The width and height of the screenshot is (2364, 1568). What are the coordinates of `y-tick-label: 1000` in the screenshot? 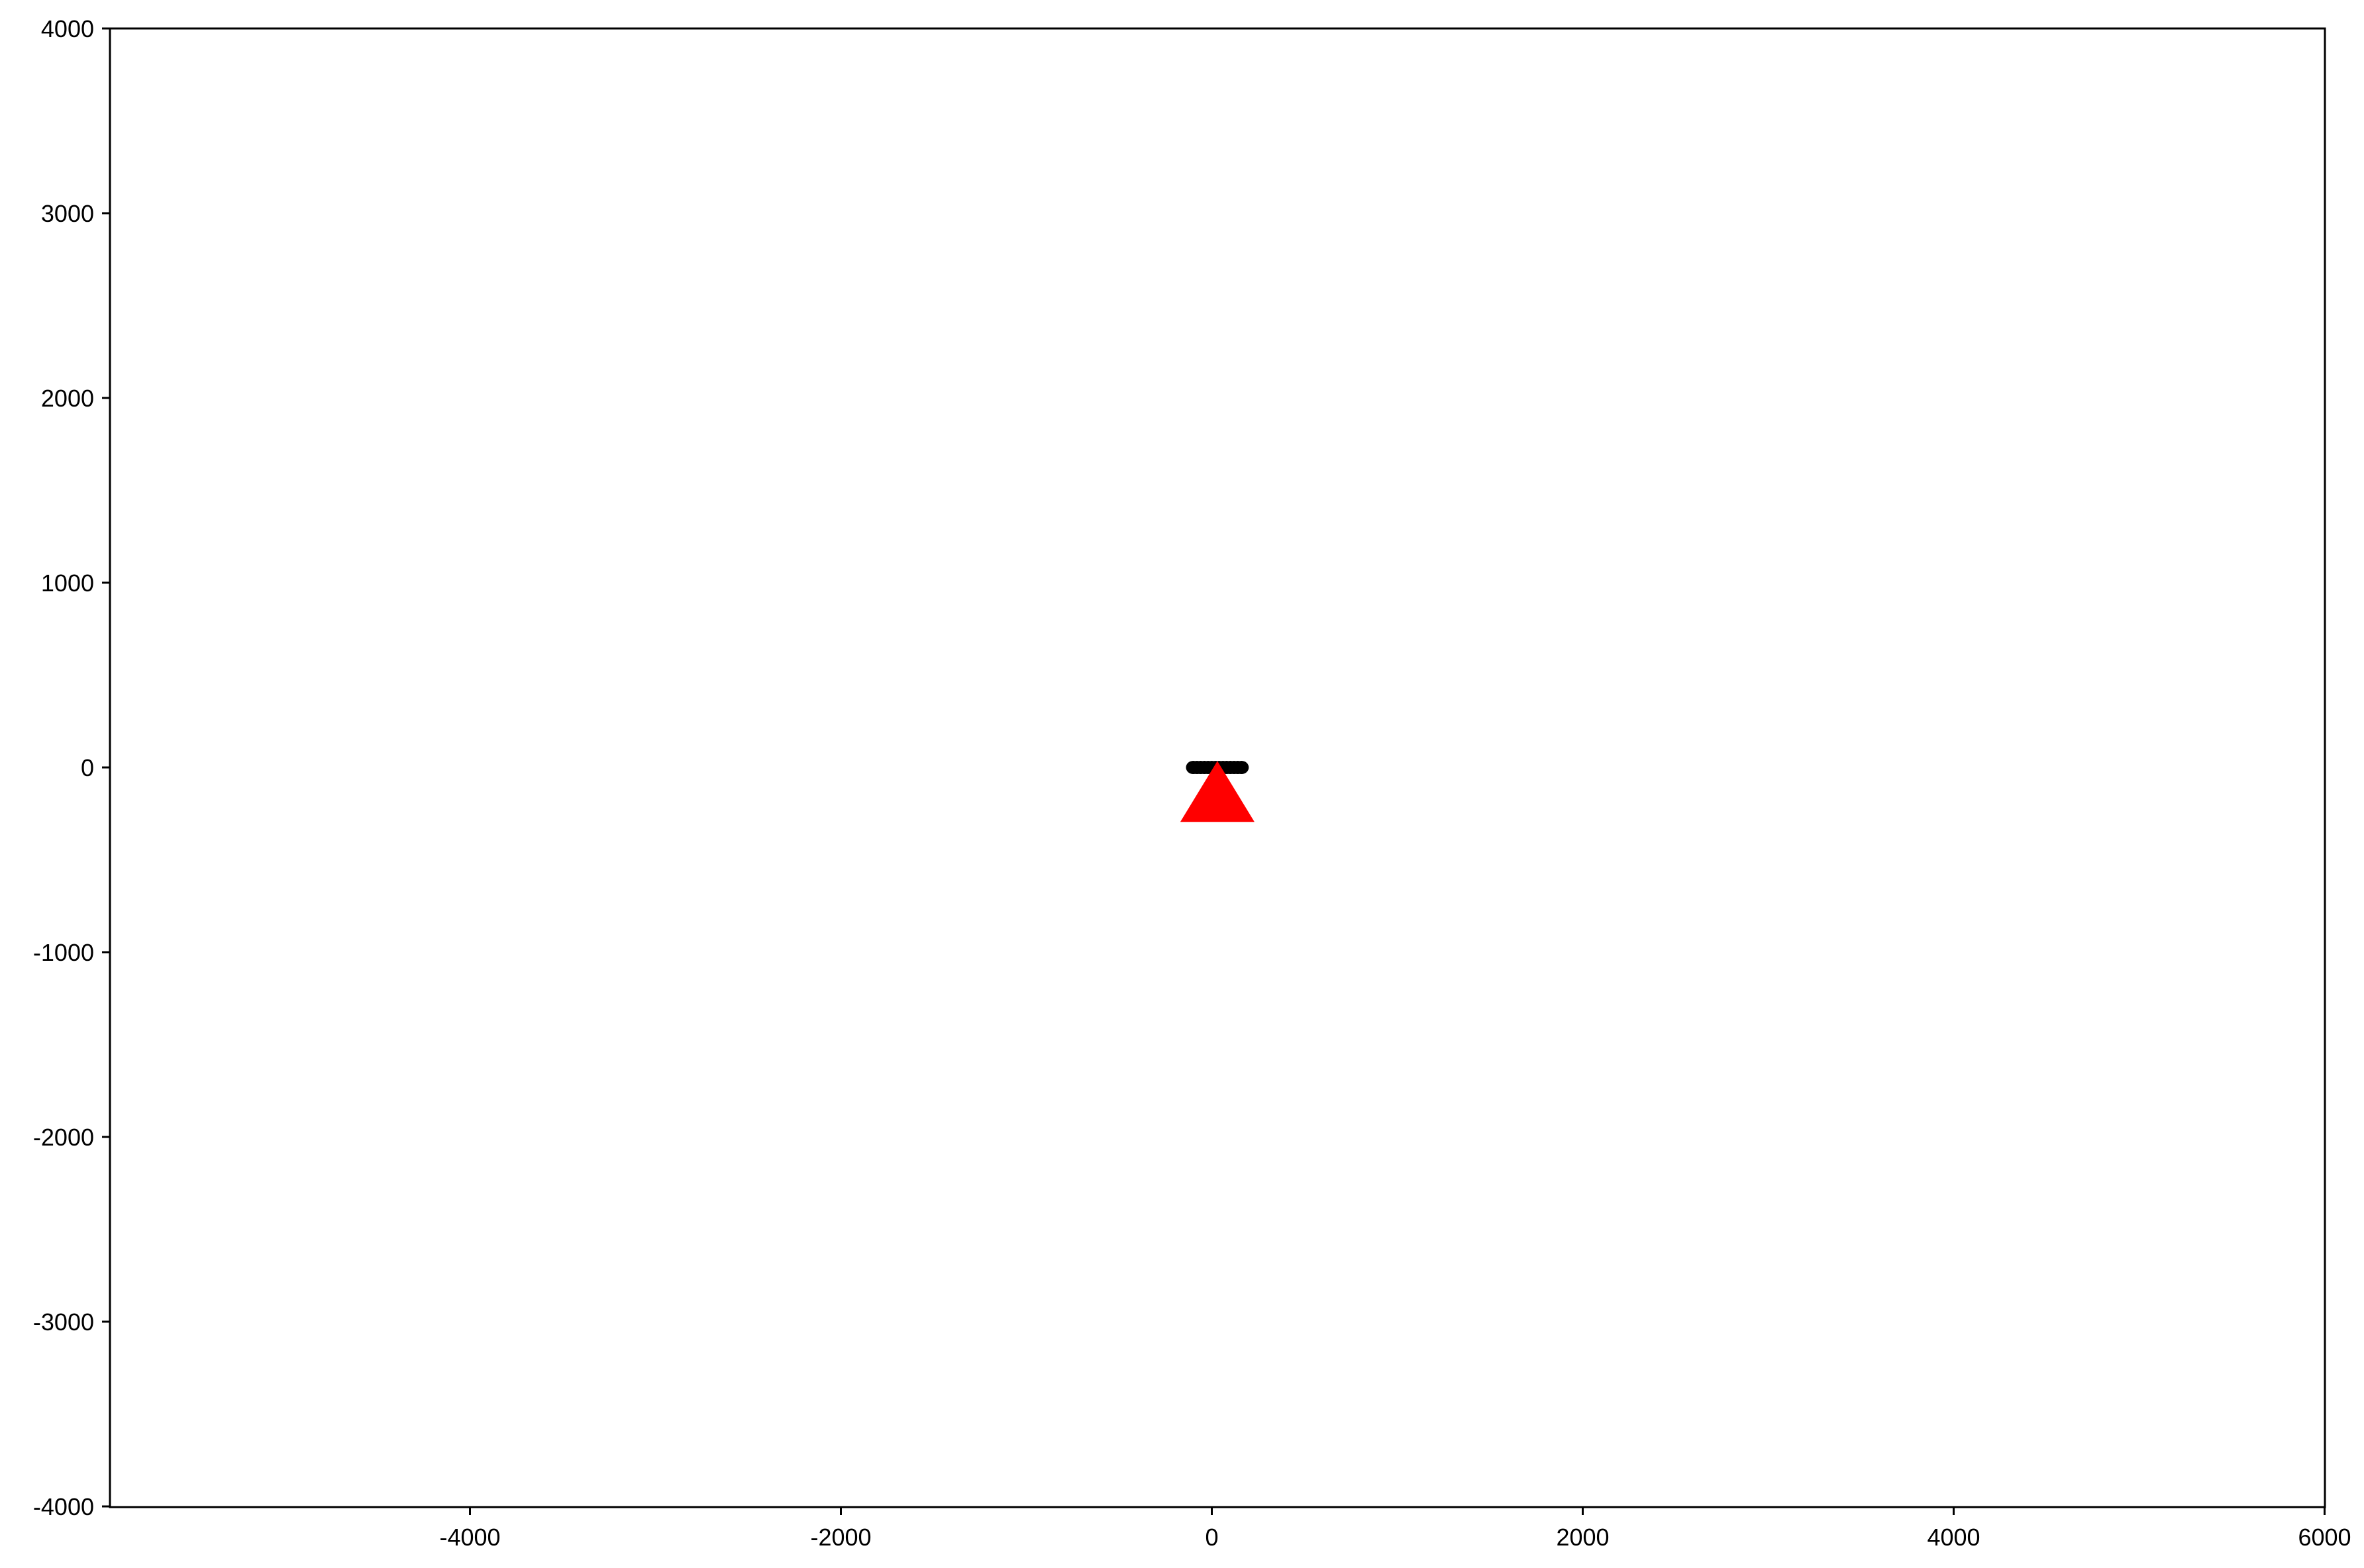 It's located at (68, 583).